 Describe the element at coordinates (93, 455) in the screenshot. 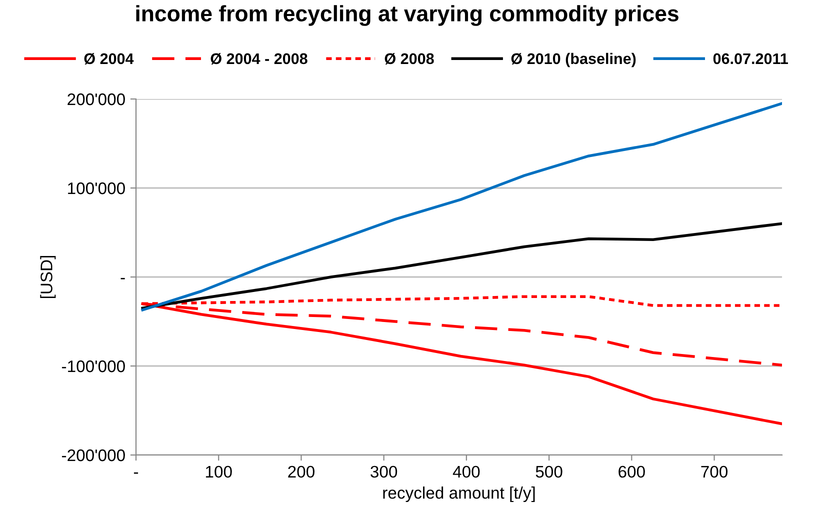

I see `y-tick-label: -200'000` at that location.